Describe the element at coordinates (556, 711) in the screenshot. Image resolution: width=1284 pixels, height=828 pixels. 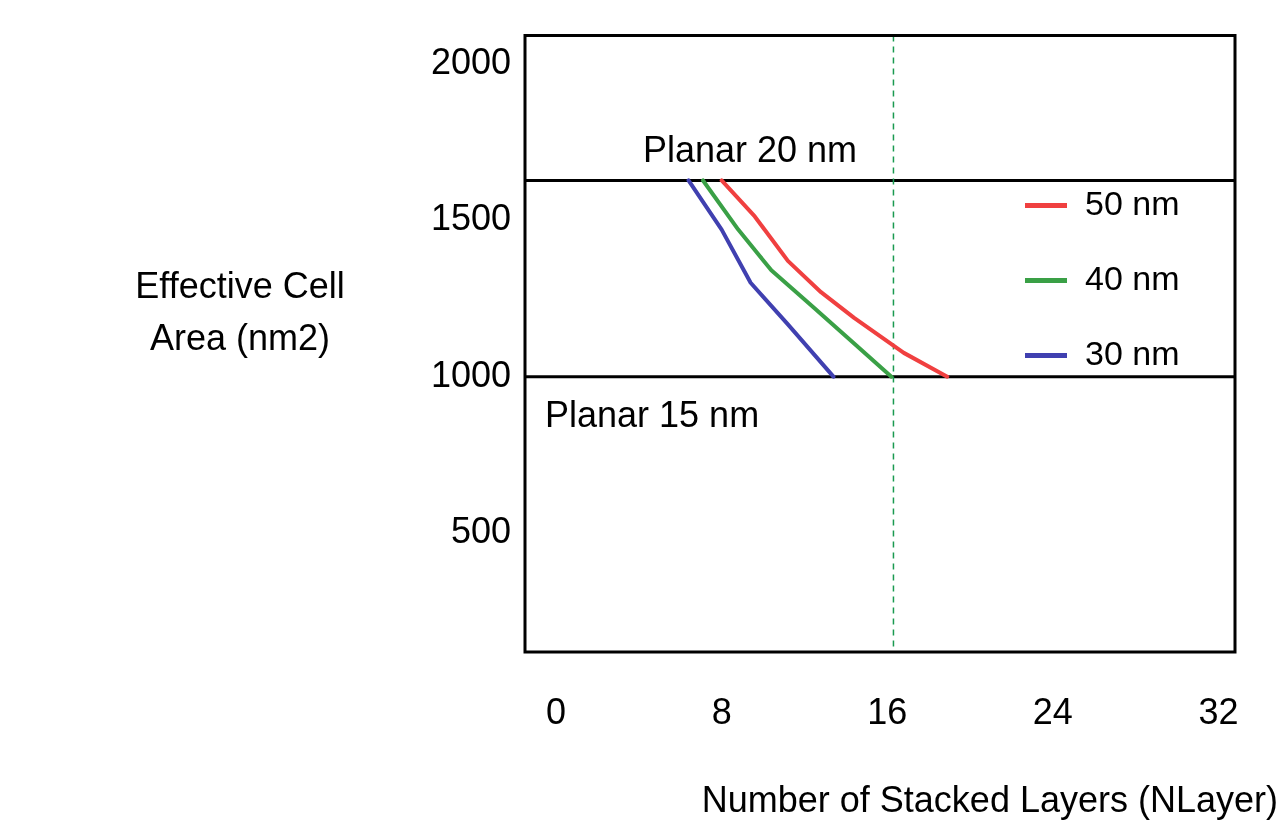
I see `x-tick-label: 0` at that location.